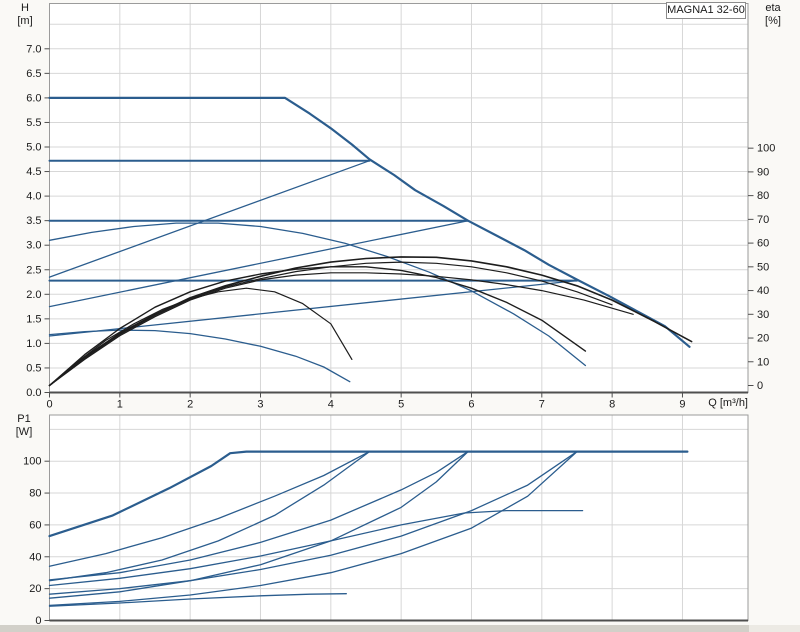 The image size is (800, 632). Describe the element at coordinates (24, 432) in the screenshot. I see `power-axis-unit: [W]` at that location.